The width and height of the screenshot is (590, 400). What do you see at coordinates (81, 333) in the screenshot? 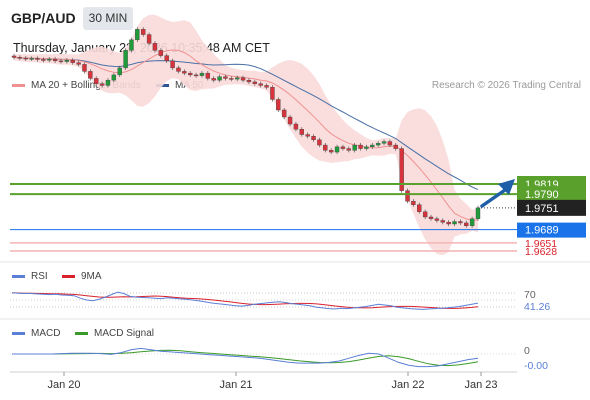
I see `macd-signal-swatch` at bounding box center [81, 333].